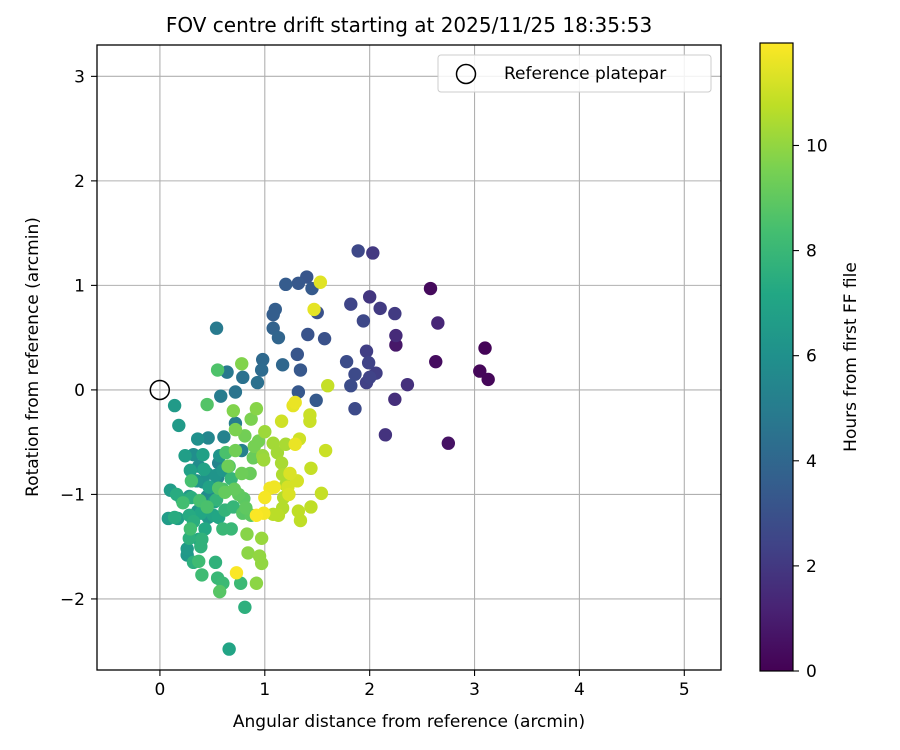  I want to click on x-tick-label: 4, so click(579, 690).